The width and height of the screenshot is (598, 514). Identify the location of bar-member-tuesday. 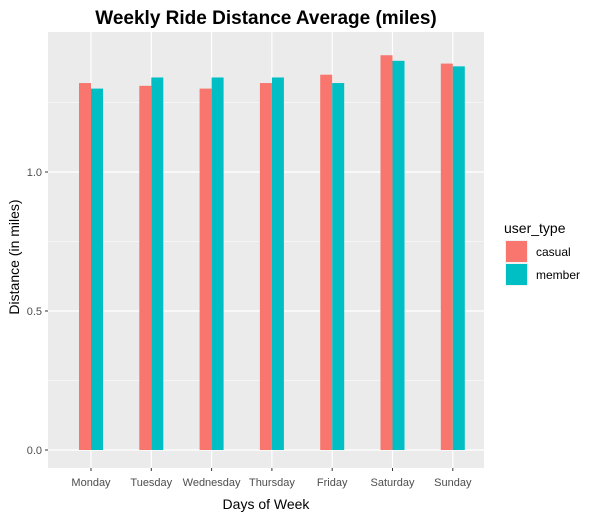
(157, 263).